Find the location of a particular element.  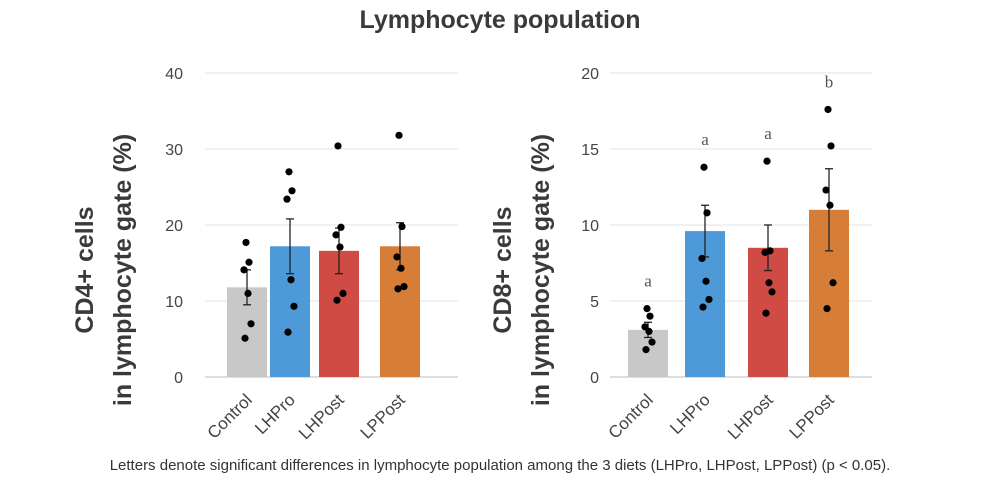

y-tick-label: 5 is located at coordinates (594, 302).